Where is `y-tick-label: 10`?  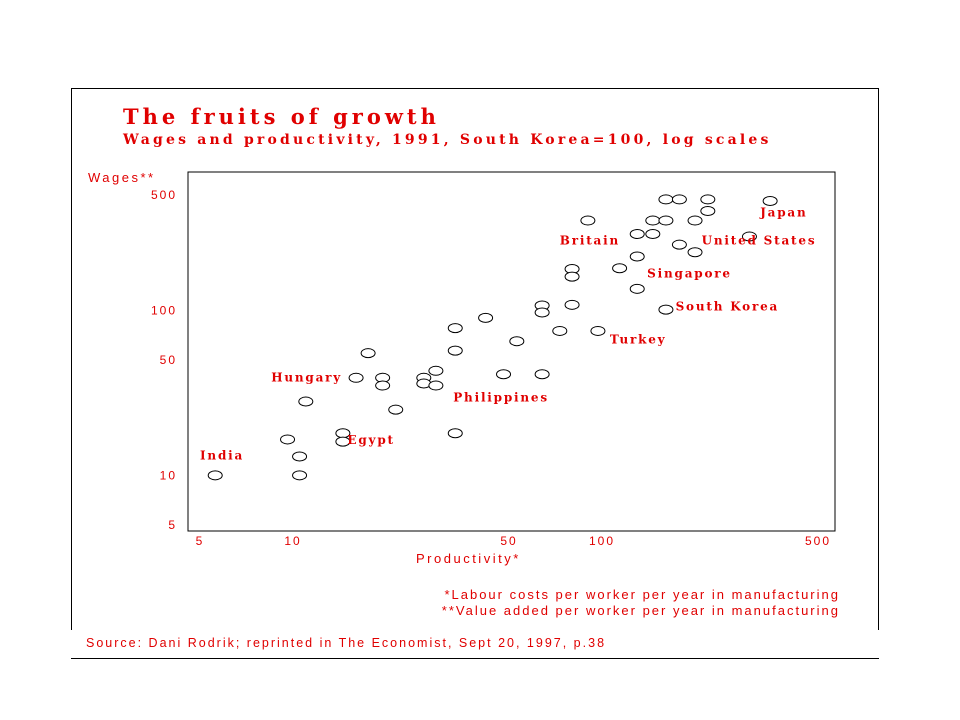
y-tick-label: 10 is located at coordinates (168, 475).